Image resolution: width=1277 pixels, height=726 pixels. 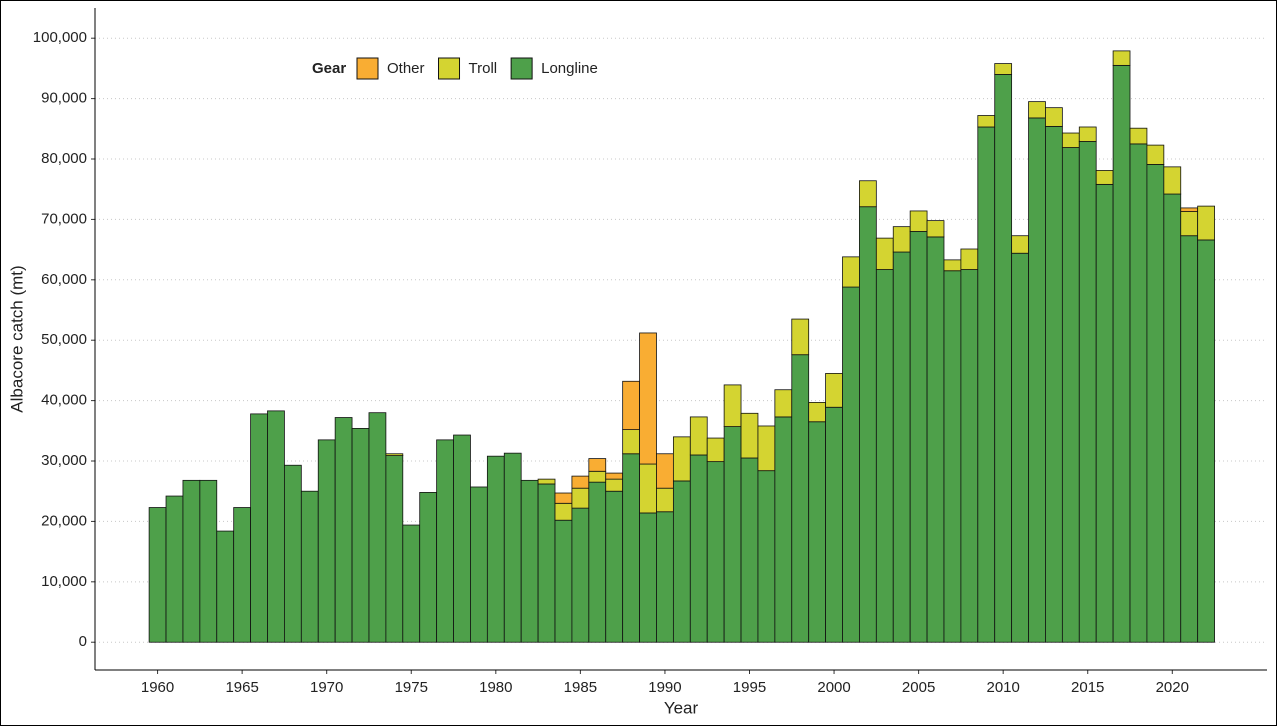 What do you see at coordinates (1087, 687) in the screenshot?
I see `x-tick-label: 2015` at bounding box center [1087, 687].